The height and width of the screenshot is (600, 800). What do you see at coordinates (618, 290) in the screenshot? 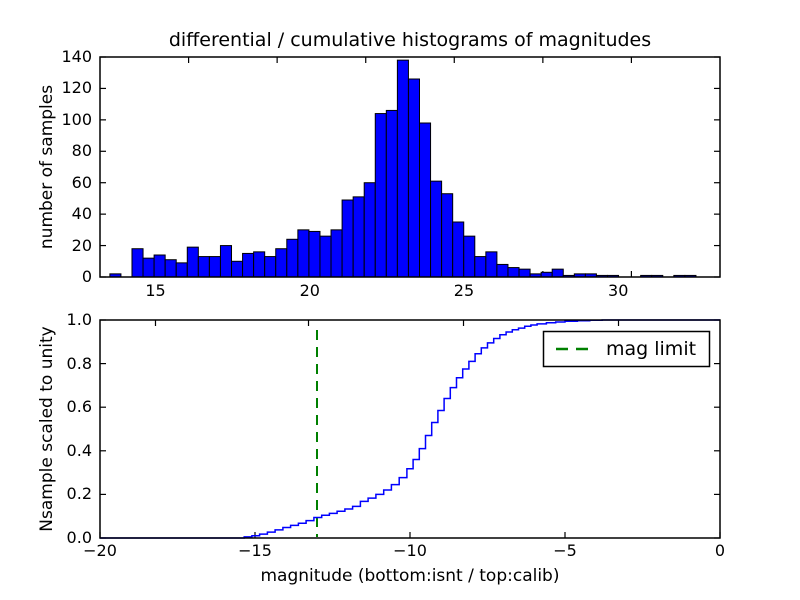
I see `top-x-tick-label: 30` at bounding box center [618, 290].